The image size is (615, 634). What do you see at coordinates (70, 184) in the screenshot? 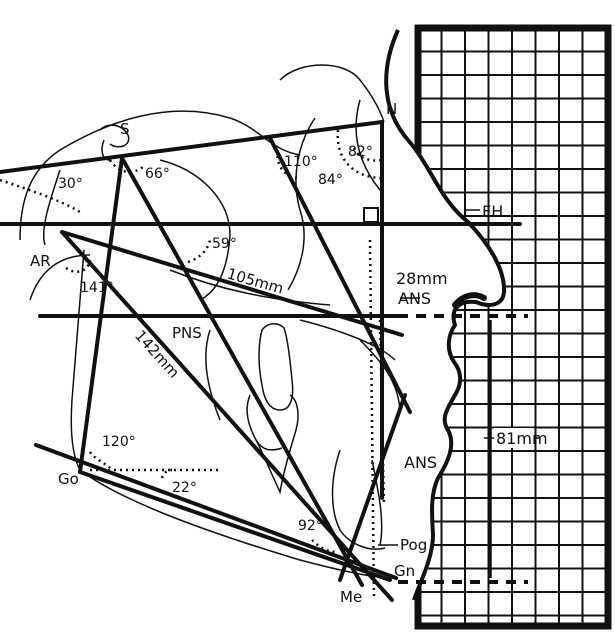
I see `angle-label-30: 30°` at bounding box center [70, 184].